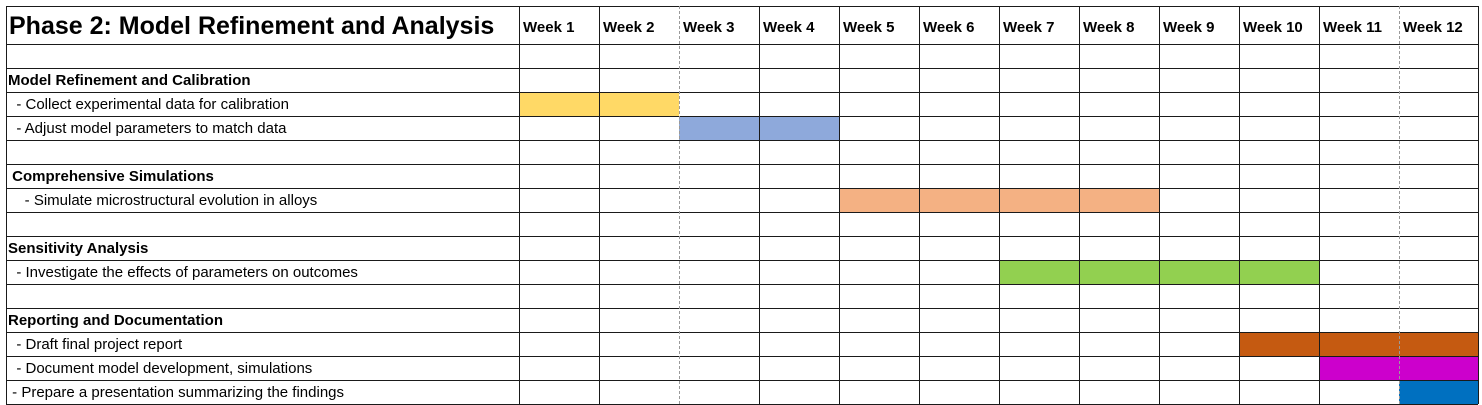 The width and height of the screenshot is (1482, 405). Describe the element at coordinates (111, 176) in the screenshot. I see `section-label: Comprehensive Simulations` at that location.